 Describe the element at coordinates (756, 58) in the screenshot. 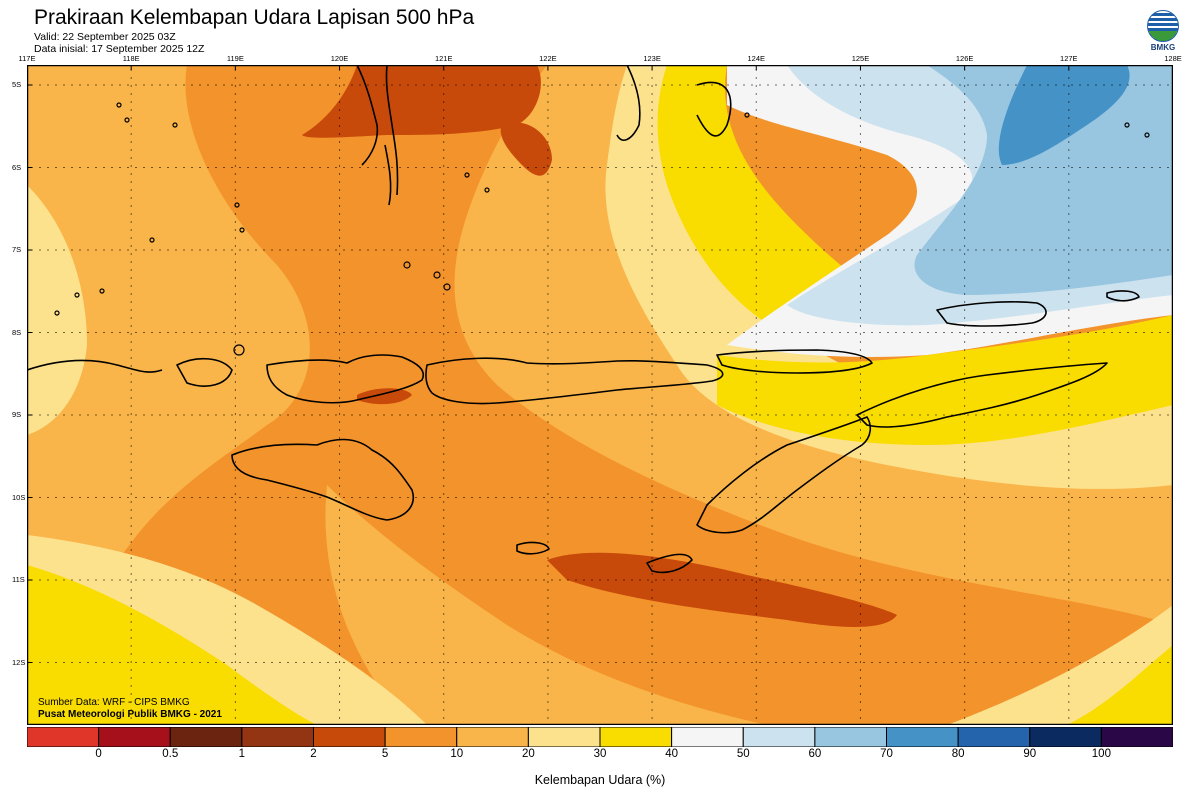

I see `lon-label: 124E` at that location.